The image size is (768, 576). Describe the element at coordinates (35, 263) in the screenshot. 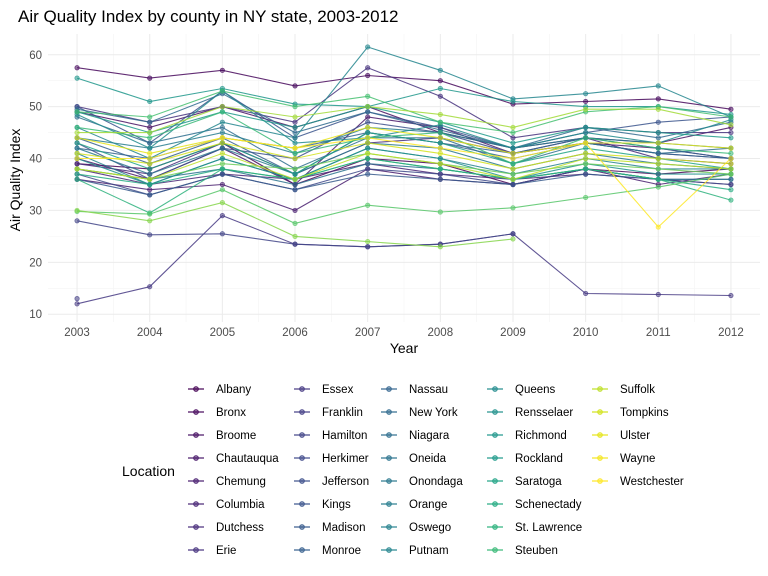

I see `y-tick-label: 20` at that location.